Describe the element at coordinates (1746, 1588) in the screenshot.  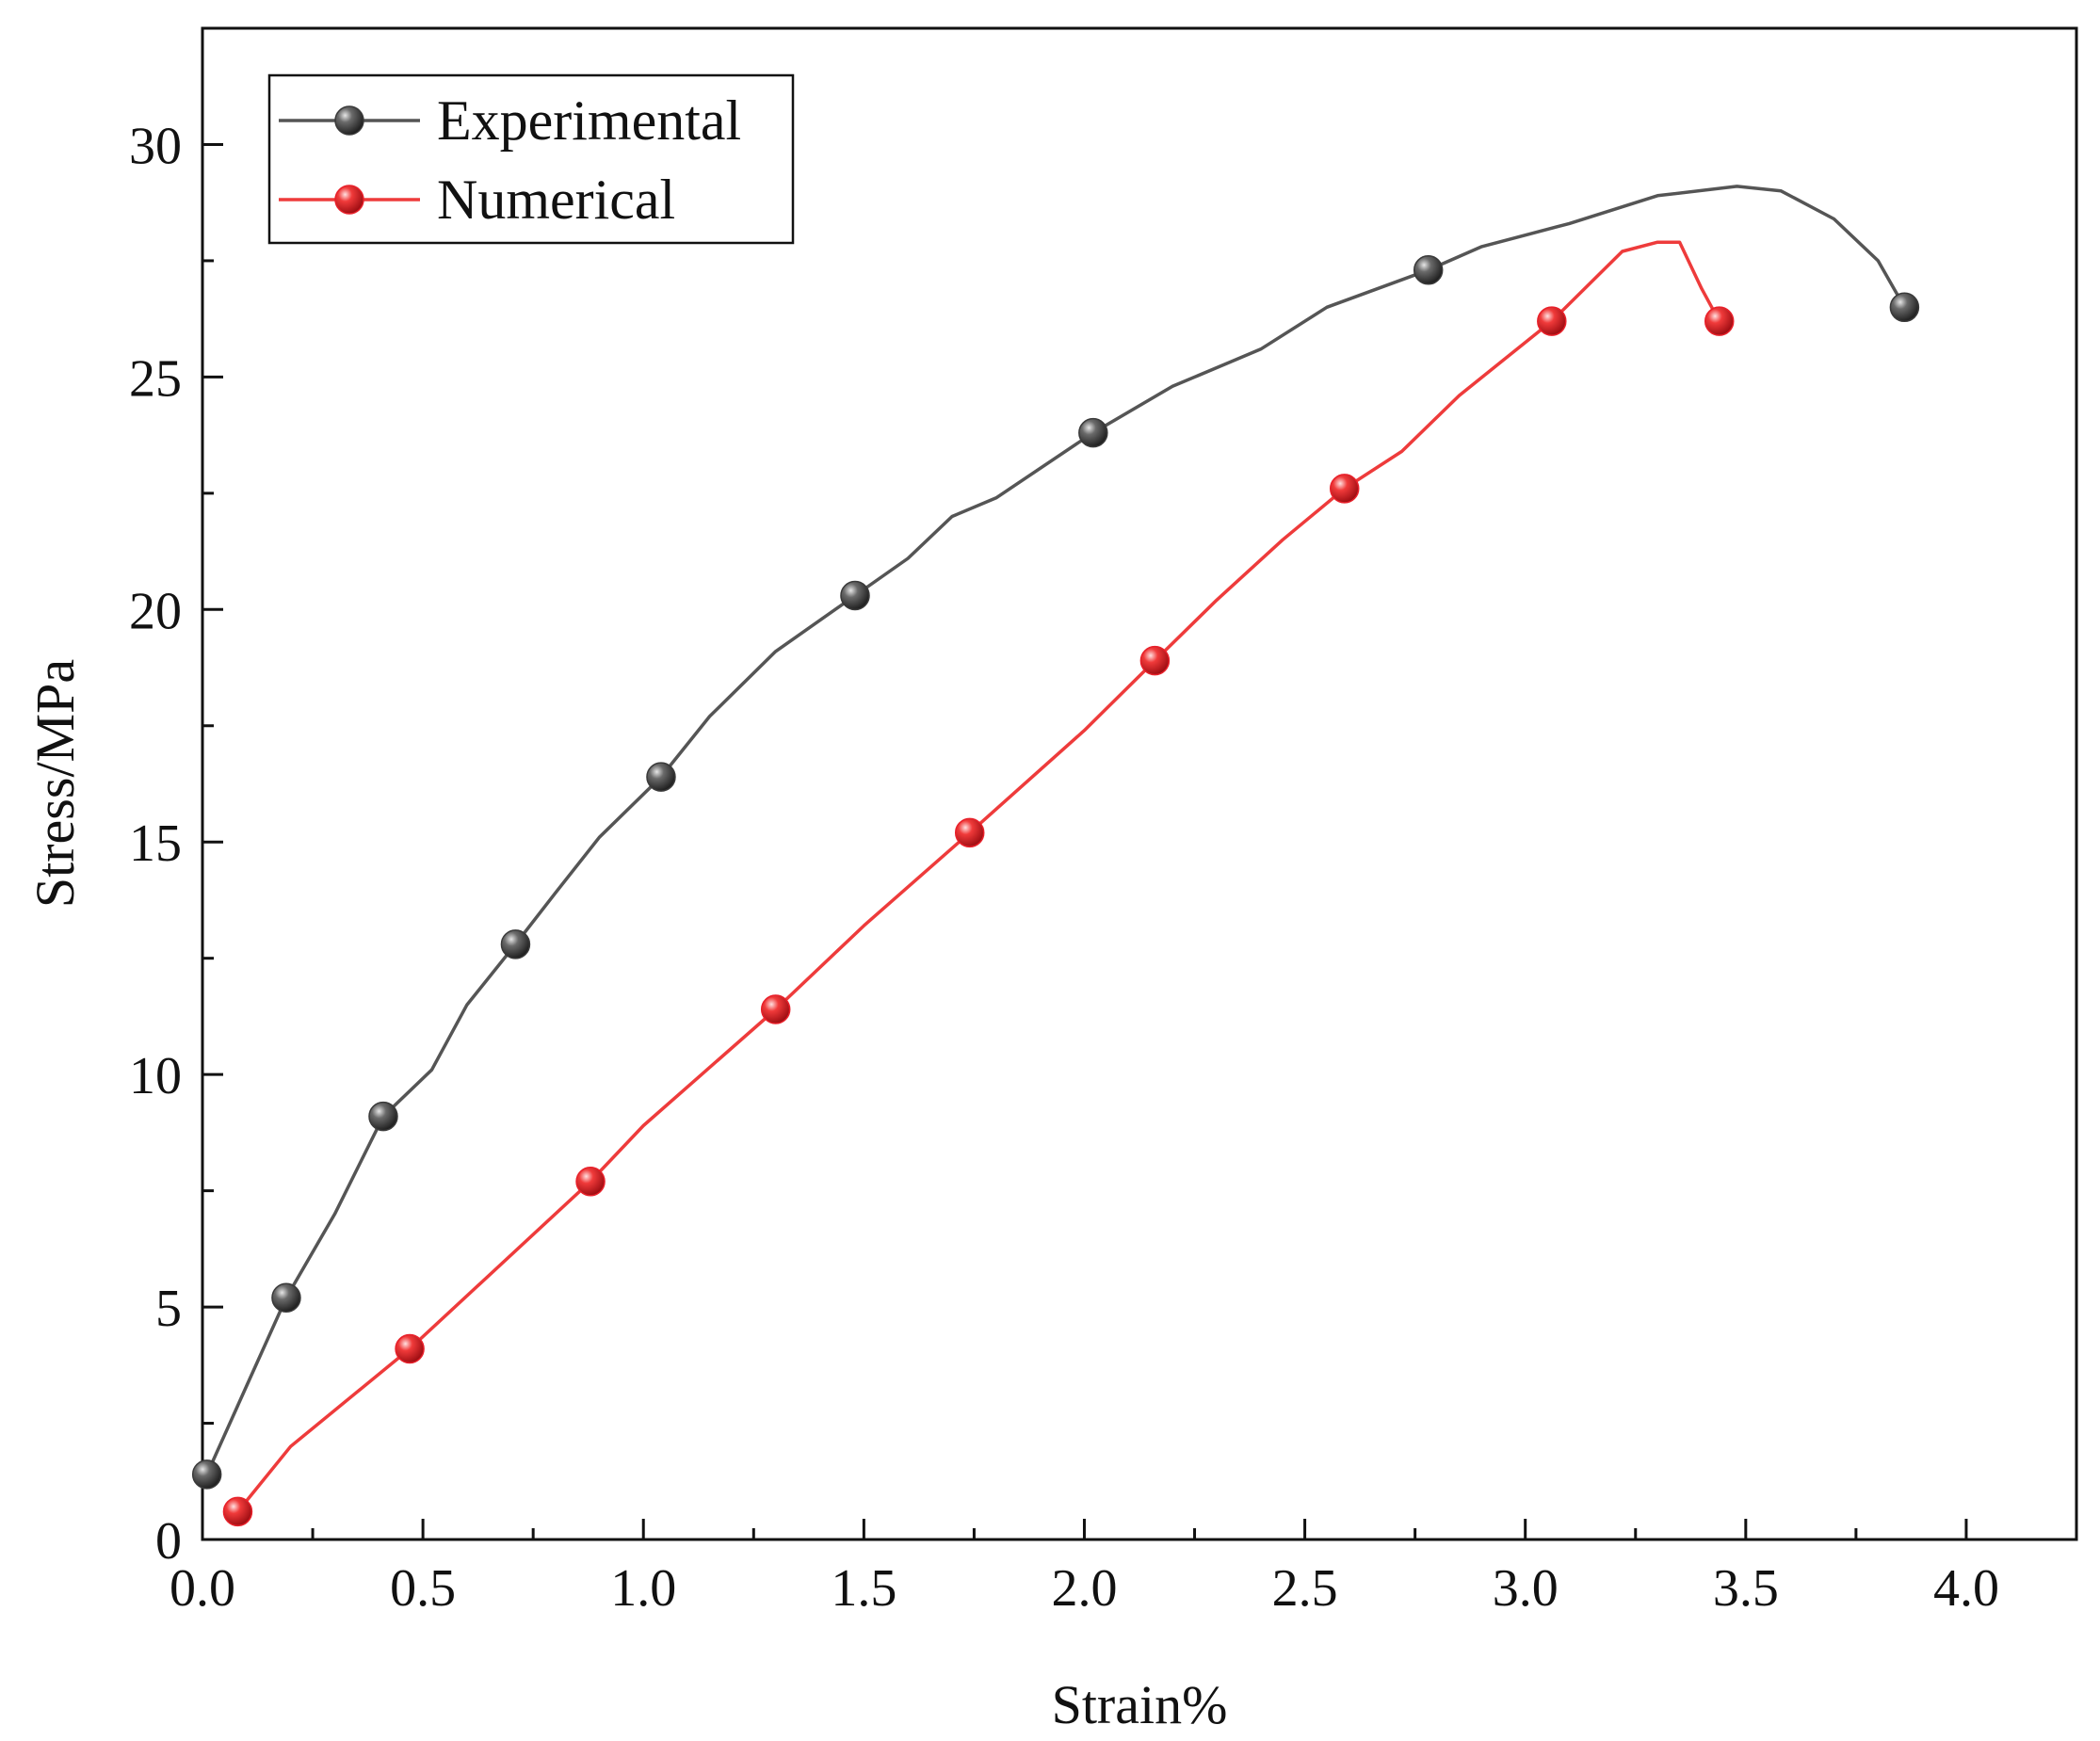
I see `x-tick-label: 3.5` at that location.